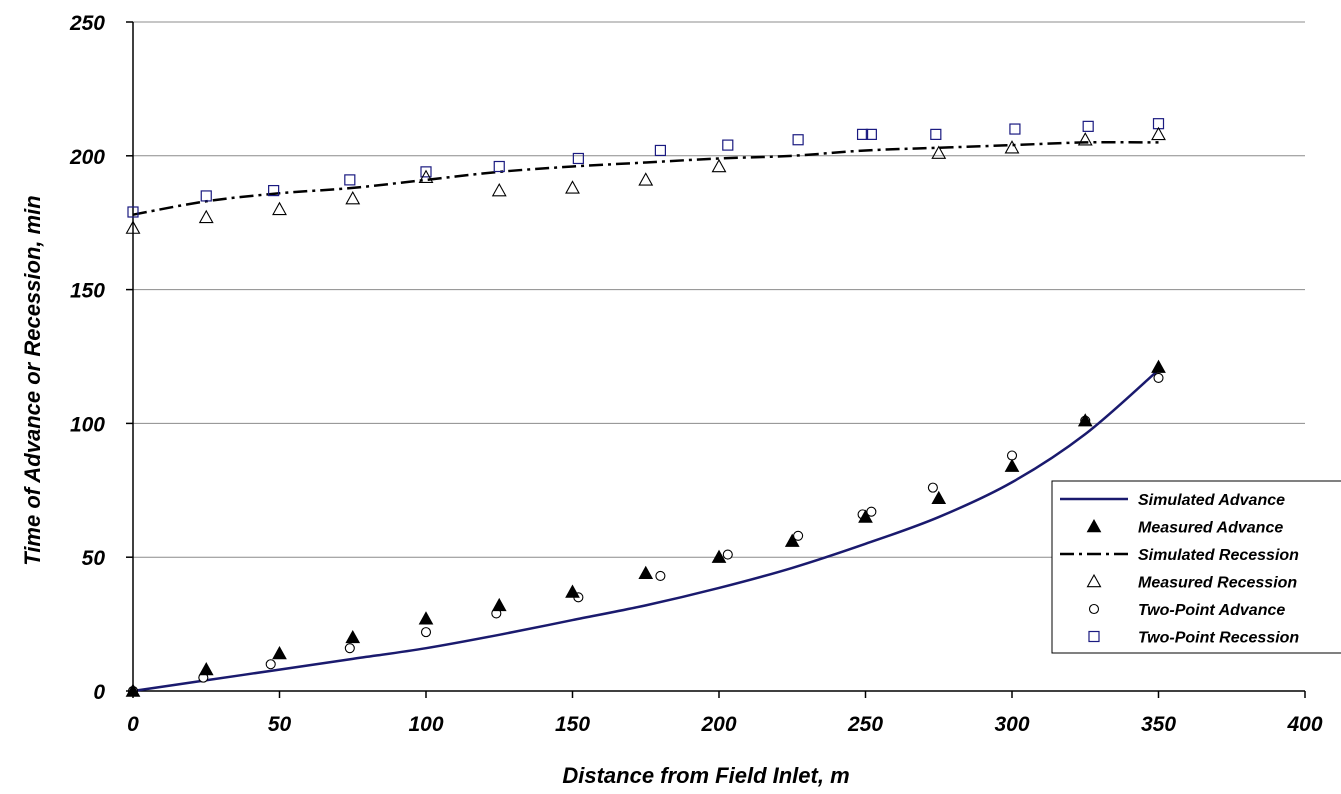 This screenshot has height=794, width=1341. Describe the element at coordinates (87, 291) in the screenshot. I see `y-tick-label: 150` at that location.